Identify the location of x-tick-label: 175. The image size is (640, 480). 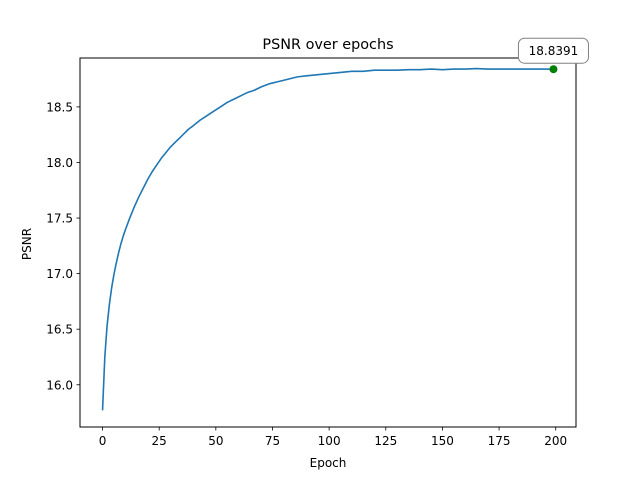
(499, 441).